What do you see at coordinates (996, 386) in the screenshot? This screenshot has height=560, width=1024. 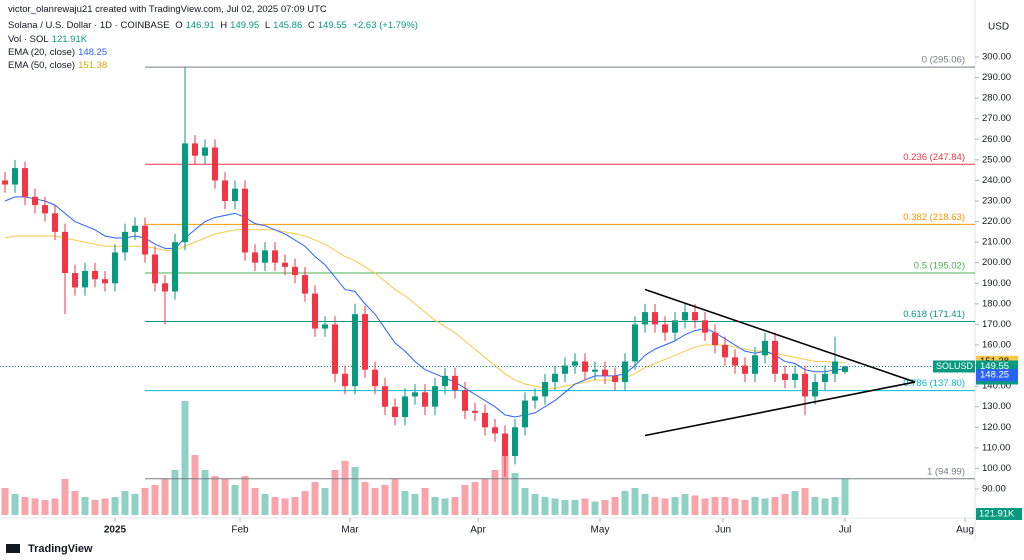 I see `y-tick-label: 140.00` at bounding box center [996, 386].